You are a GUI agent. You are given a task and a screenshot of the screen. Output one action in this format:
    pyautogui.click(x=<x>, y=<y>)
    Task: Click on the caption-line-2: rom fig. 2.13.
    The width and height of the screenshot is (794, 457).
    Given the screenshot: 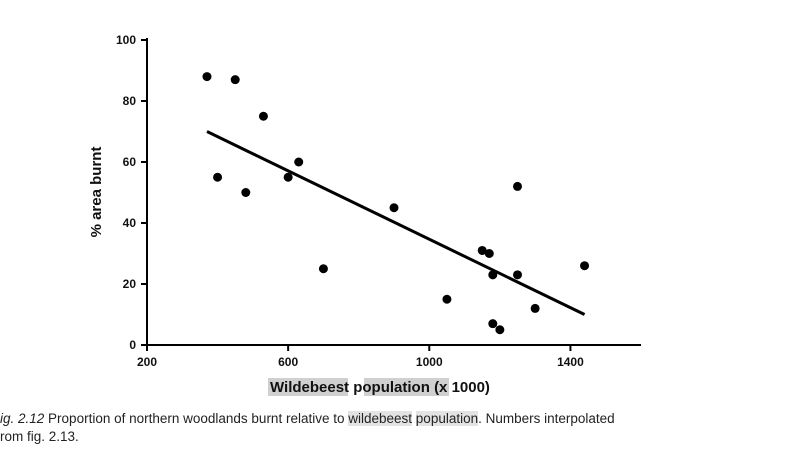 What is the action you would take?
    pyautogui.click(x=39, y=436)
    